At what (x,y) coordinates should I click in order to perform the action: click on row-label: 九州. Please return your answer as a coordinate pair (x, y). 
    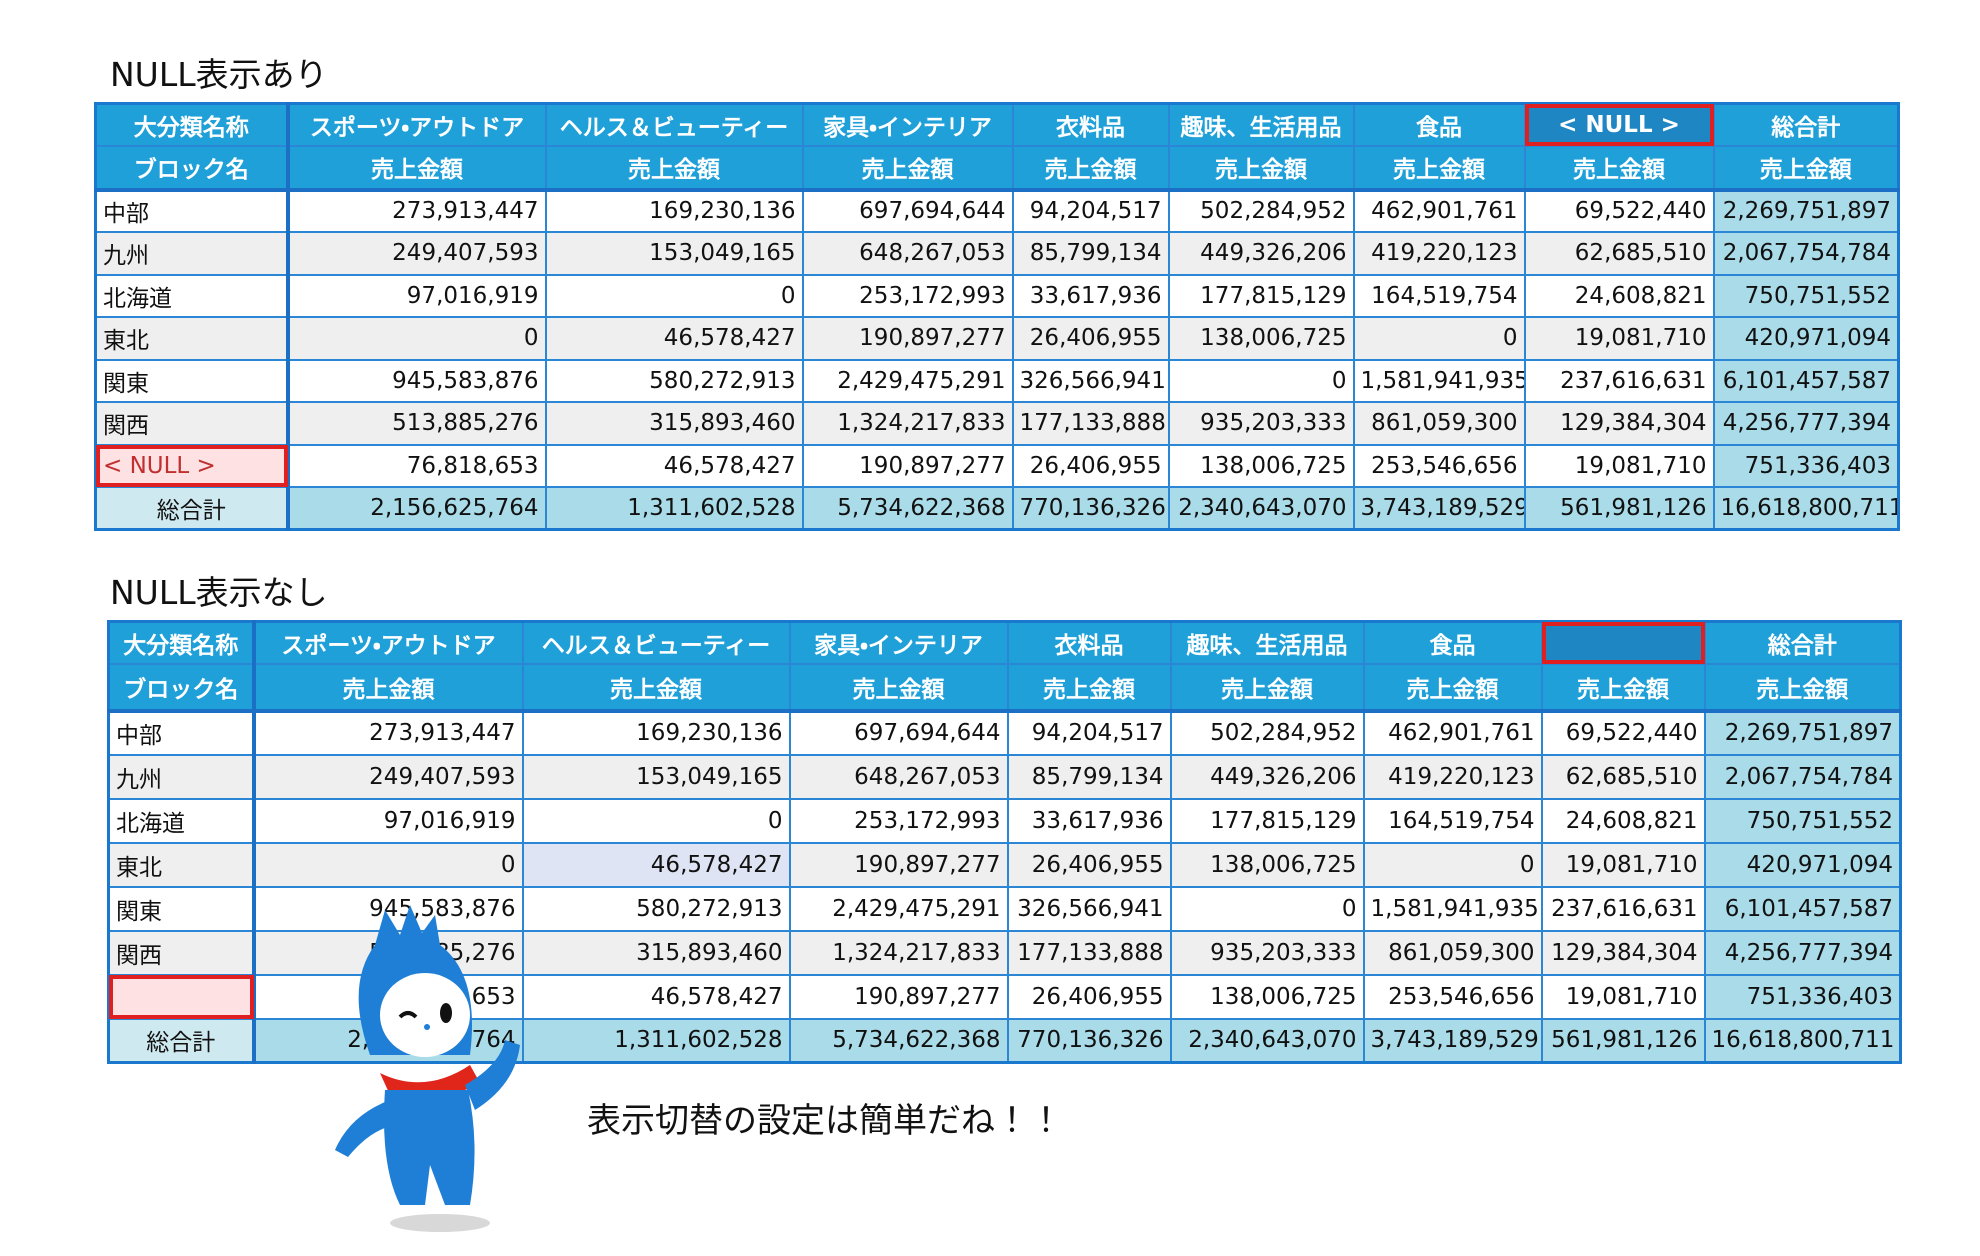
    Looking at the image, I should click on (181, 776).